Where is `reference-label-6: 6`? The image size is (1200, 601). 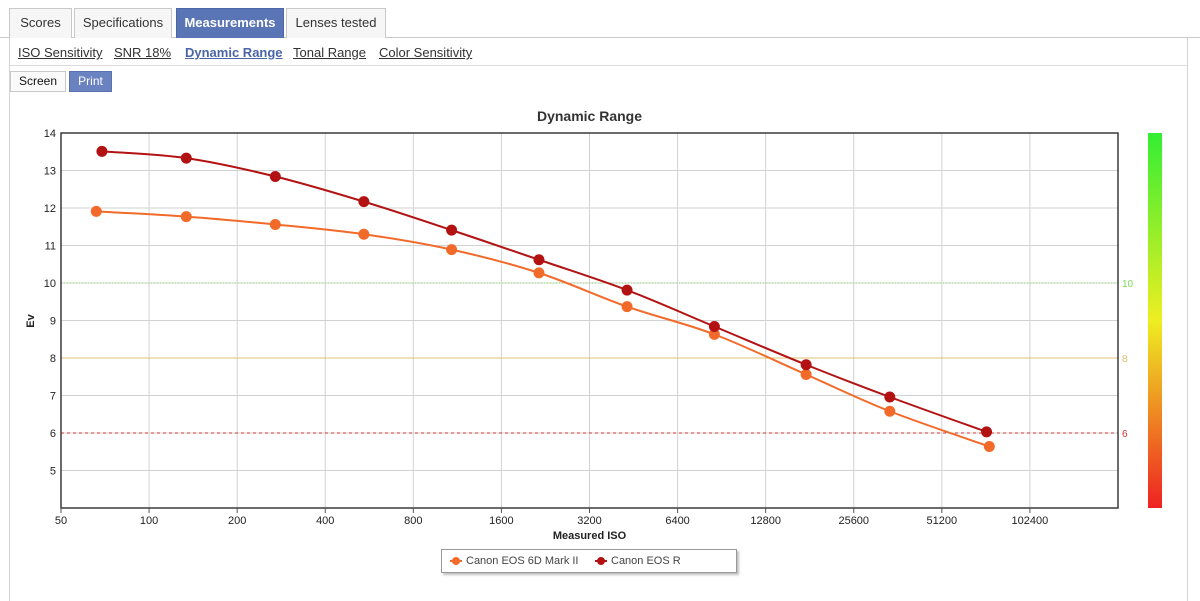 reference-label-6: 6 is located at coordinates (1125, 434).